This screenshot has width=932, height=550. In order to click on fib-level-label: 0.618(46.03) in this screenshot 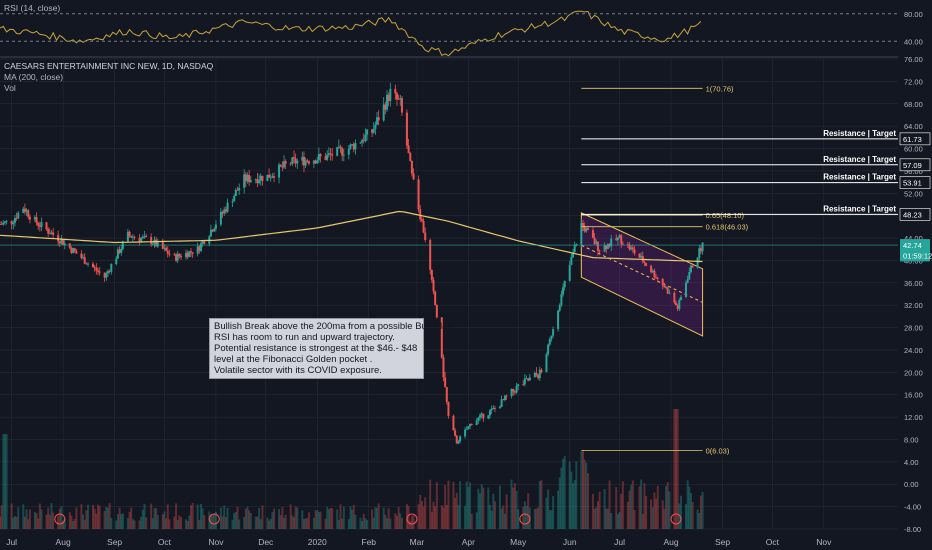, I will do `click(727, 227)`.